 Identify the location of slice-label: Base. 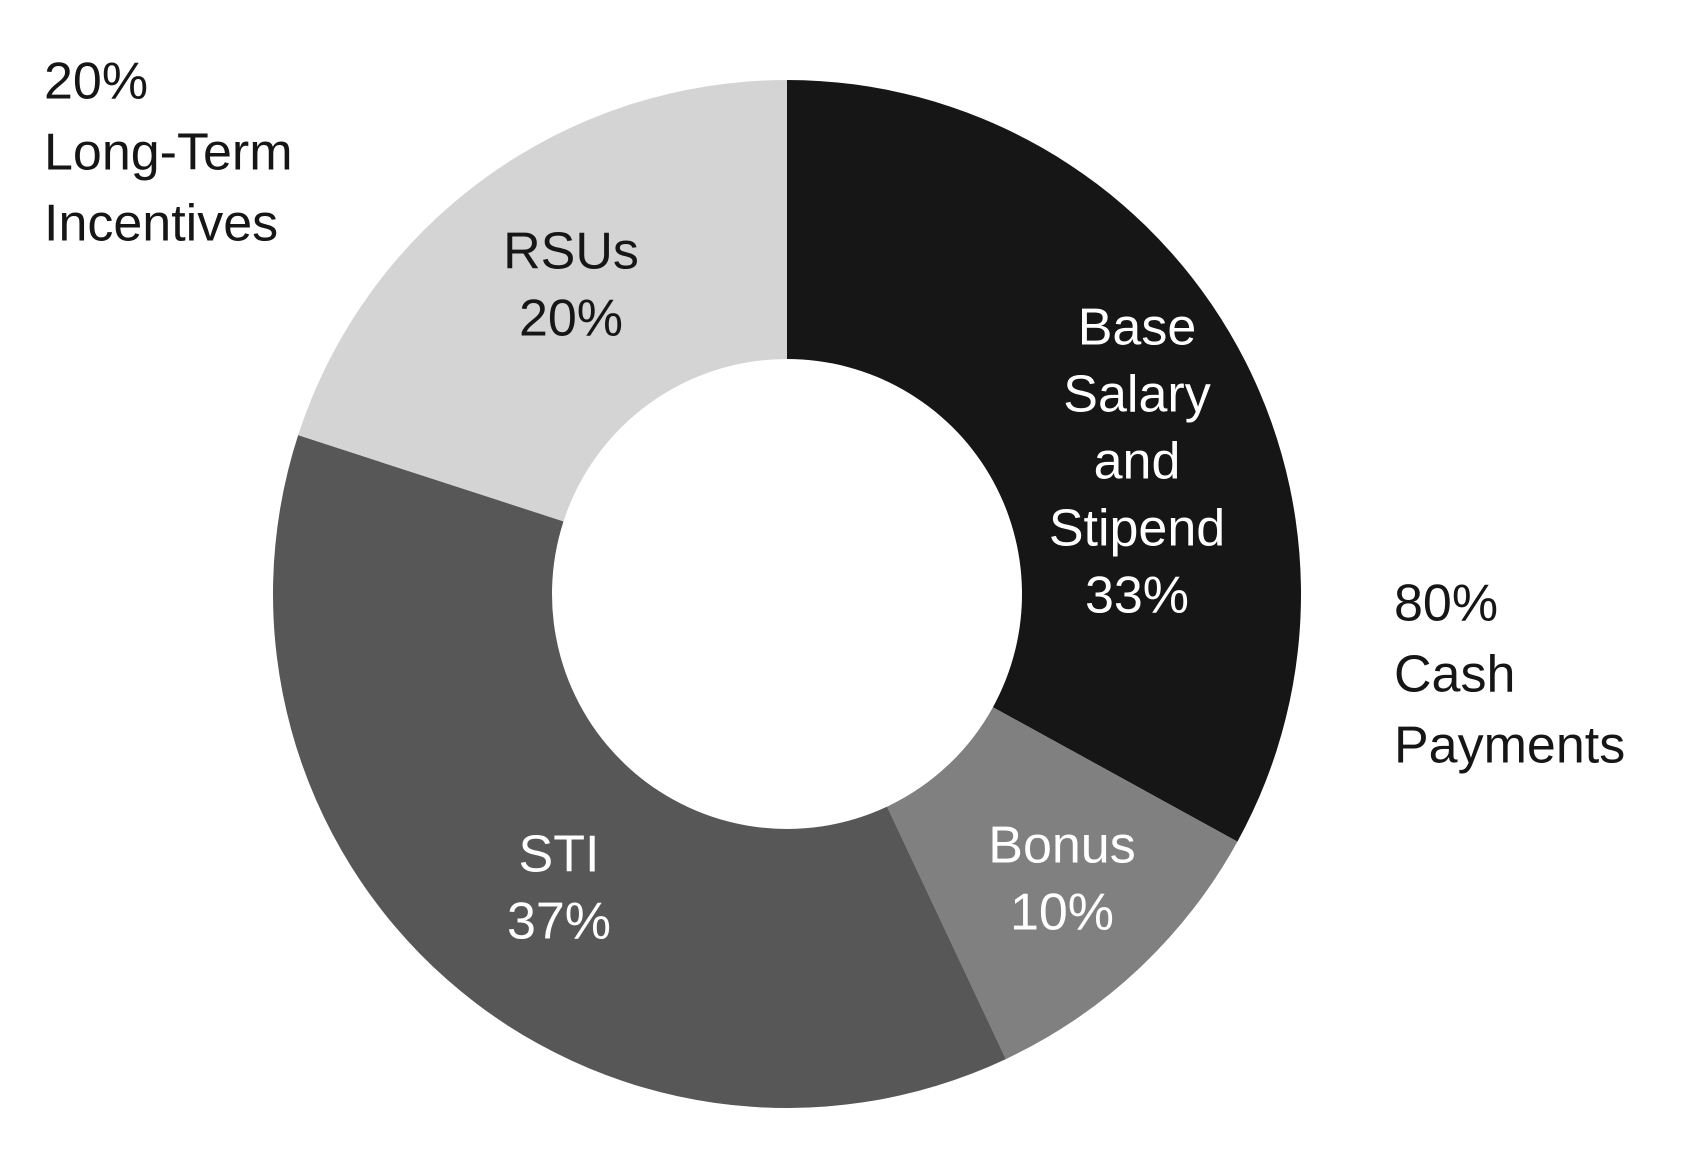
(1137, 328).